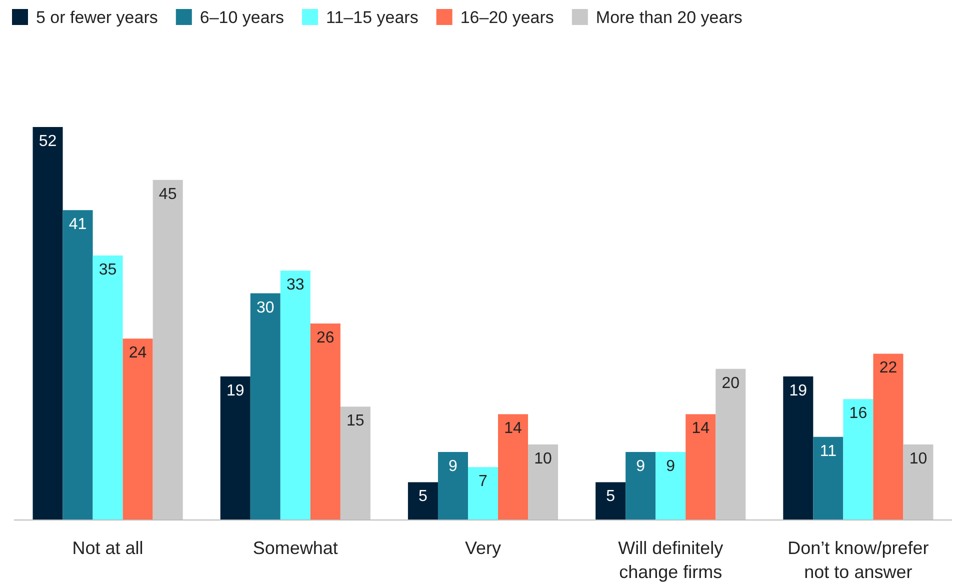 The height and width of the screenshot is (588, 966). I want to click on data-label: 20, so click(731, 383).